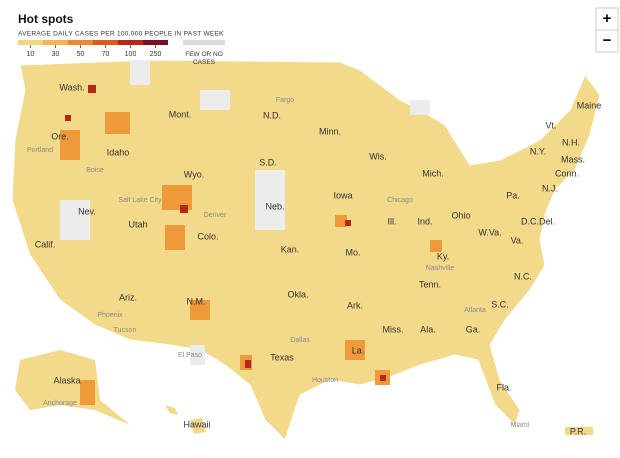  I want to click on state-label: Ind., so click(424, 221).